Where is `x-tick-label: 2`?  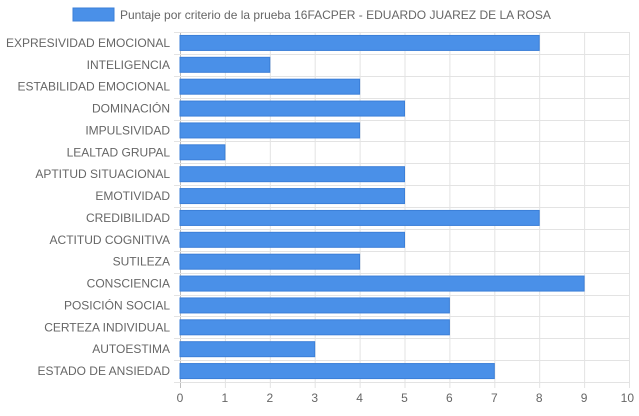
x-tick-label: 2 is located at coordinates (269, 398).